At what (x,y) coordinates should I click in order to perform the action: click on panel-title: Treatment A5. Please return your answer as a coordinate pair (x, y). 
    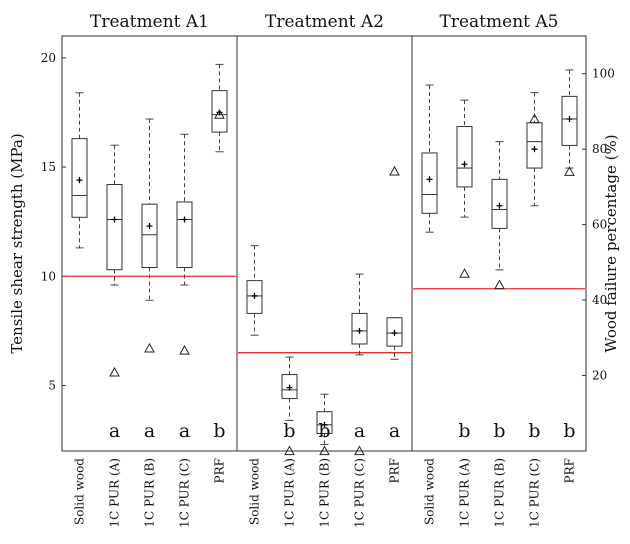
    Looking at the image, I should click on (499, 22).